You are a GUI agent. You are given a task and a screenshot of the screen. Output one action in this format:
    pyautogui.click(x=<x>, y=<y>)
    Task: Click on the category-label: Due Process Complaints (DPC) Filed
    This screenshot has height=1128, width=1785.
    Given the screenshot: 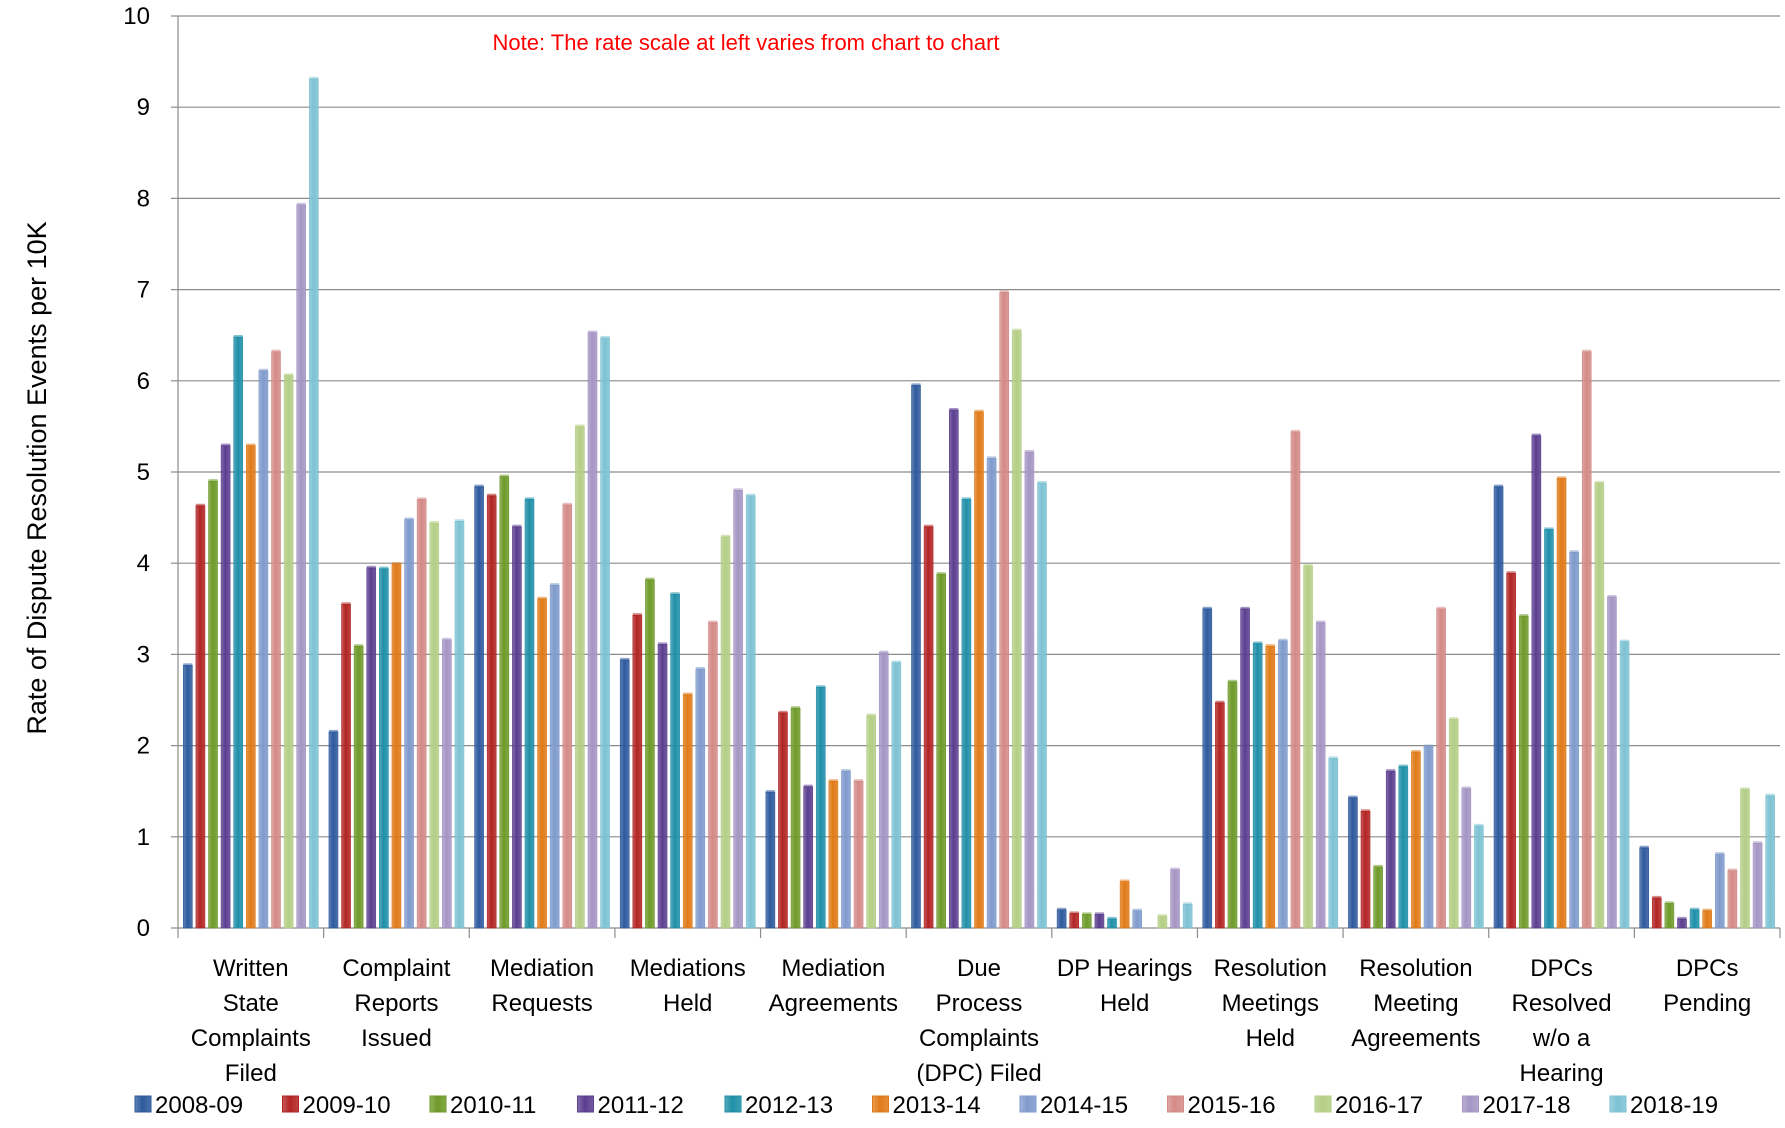 What is the action you would take?
    pyautogui.click(x=978, y=1021)
    